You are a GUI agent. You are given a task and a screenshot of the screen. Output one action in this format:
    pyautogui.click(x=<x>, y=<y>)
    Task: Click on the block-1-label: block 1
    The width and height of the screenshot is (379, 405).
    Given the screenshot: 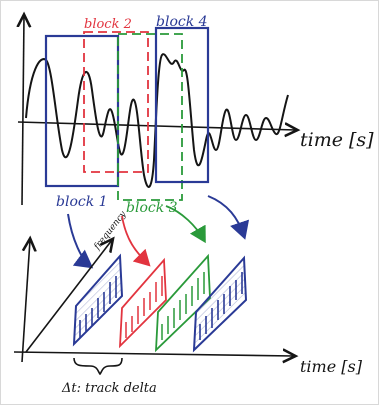 What is the action you would take?
    pyautogui.click(x=82, y=202)
    